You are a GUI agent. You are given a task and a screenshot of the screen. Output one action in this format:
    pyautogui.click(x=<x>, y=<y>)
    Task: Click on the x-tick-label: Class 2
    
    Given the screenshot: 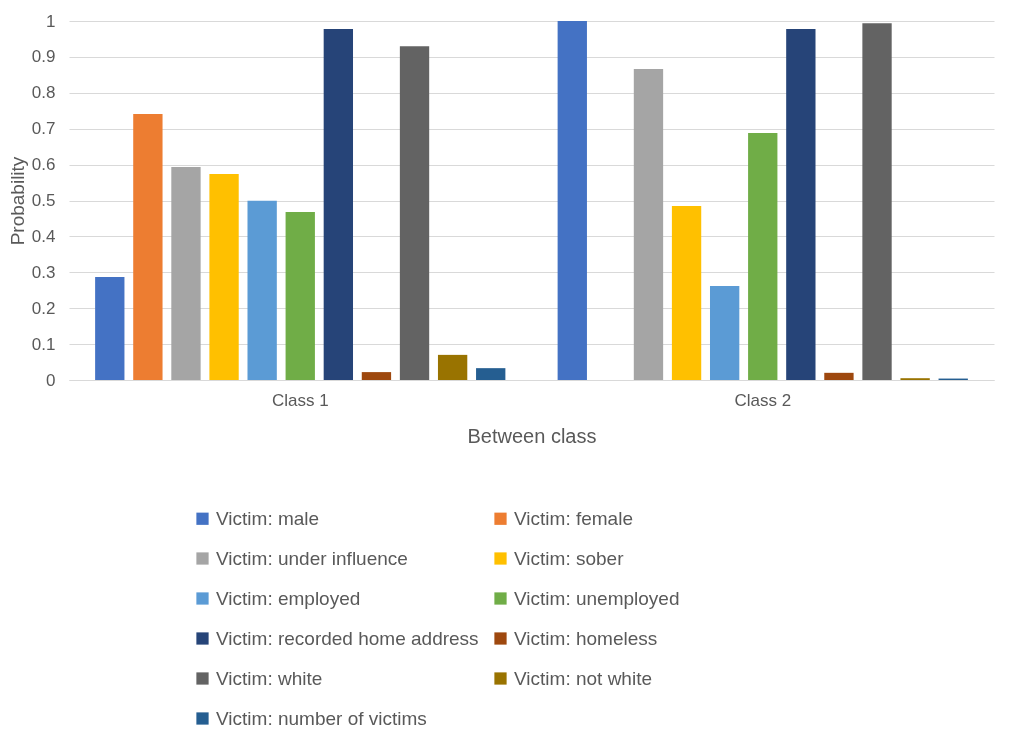 What is the action you would take?
    pyautogui.click(x=763, y=400)
    